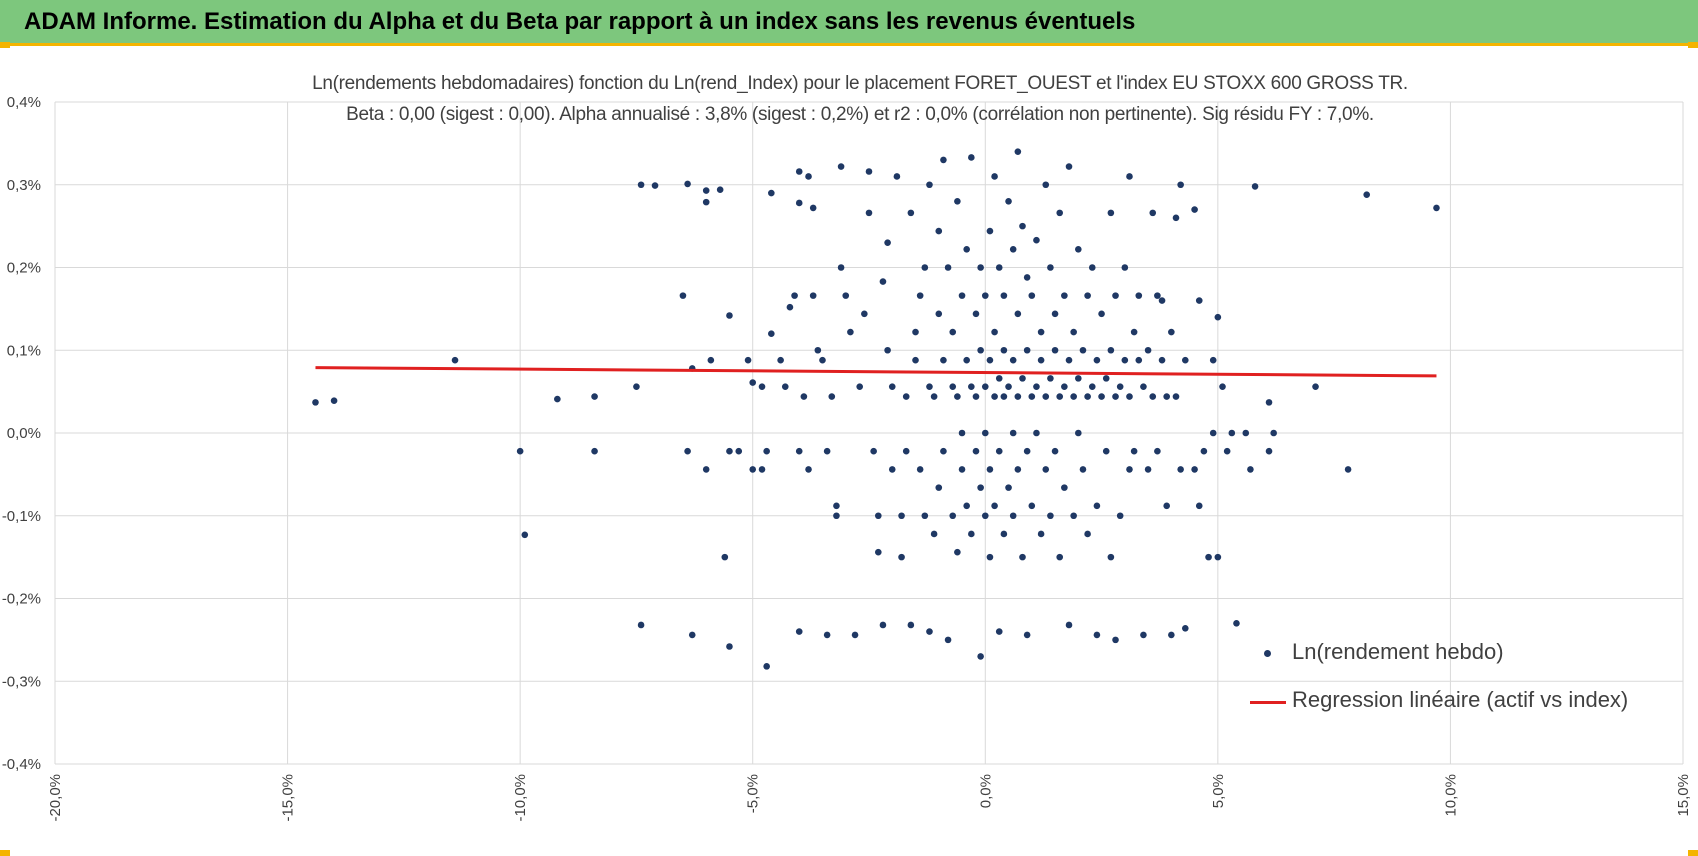 The height and width of the screenshot is (856, 1698). I want to click on regression-layer, so click(876, 372).